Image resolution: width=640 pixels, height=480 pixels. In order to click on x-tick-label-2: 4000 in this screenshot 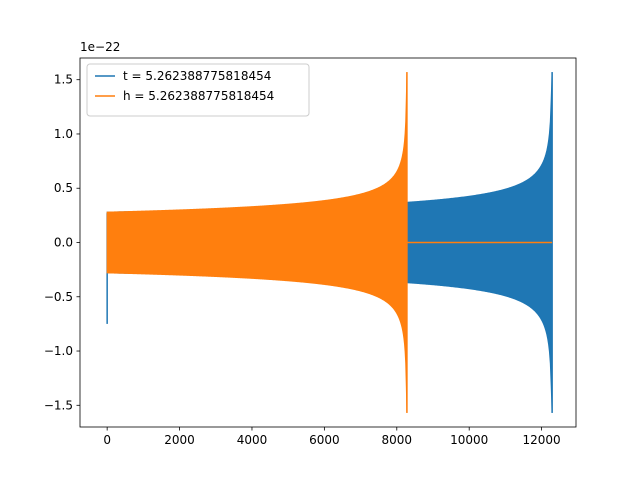, I will do `click(252, 440)`.